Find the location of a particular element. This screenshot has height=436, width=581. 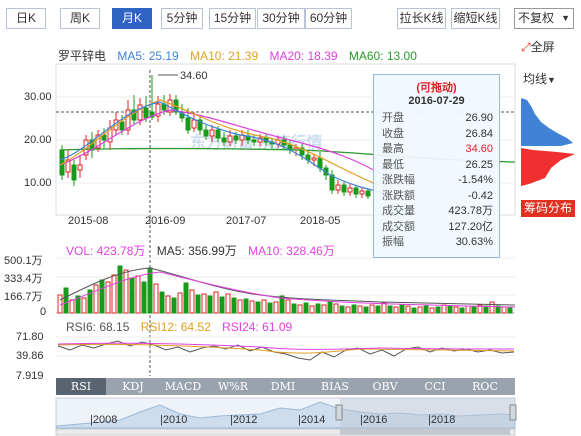

tab-60min: 60分钟 is located at coordinates (328, 18).